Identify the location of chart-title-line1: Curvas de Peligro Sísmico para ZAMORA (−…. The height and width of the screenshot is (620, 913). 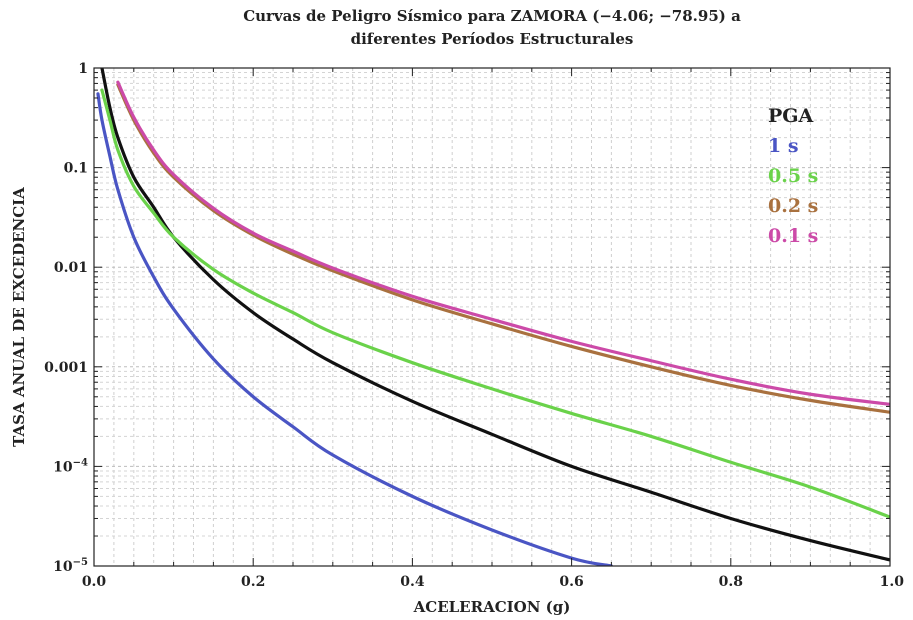
(492, 16).